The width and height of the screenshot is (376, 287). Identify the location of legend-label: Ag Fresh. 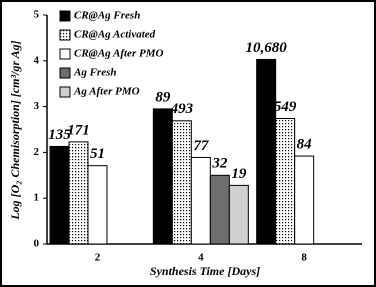
(95, 73).